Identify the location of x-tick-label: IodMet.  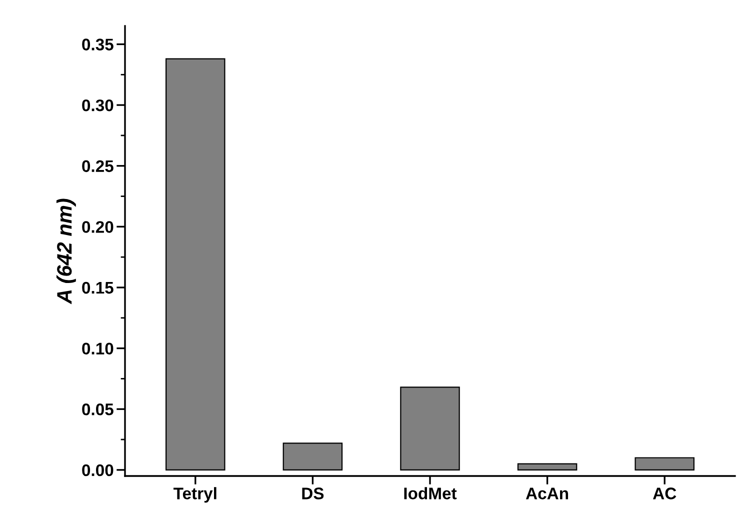
(430, 493).